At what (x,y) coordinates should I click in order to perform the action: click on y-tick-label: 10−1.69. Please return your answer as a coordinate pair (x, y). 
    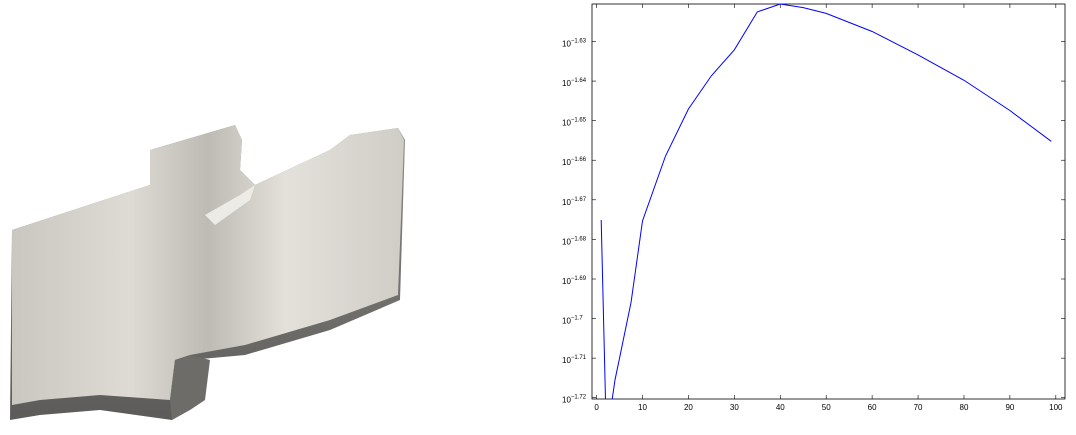
    Looking at the image, I should click on (574, 281).